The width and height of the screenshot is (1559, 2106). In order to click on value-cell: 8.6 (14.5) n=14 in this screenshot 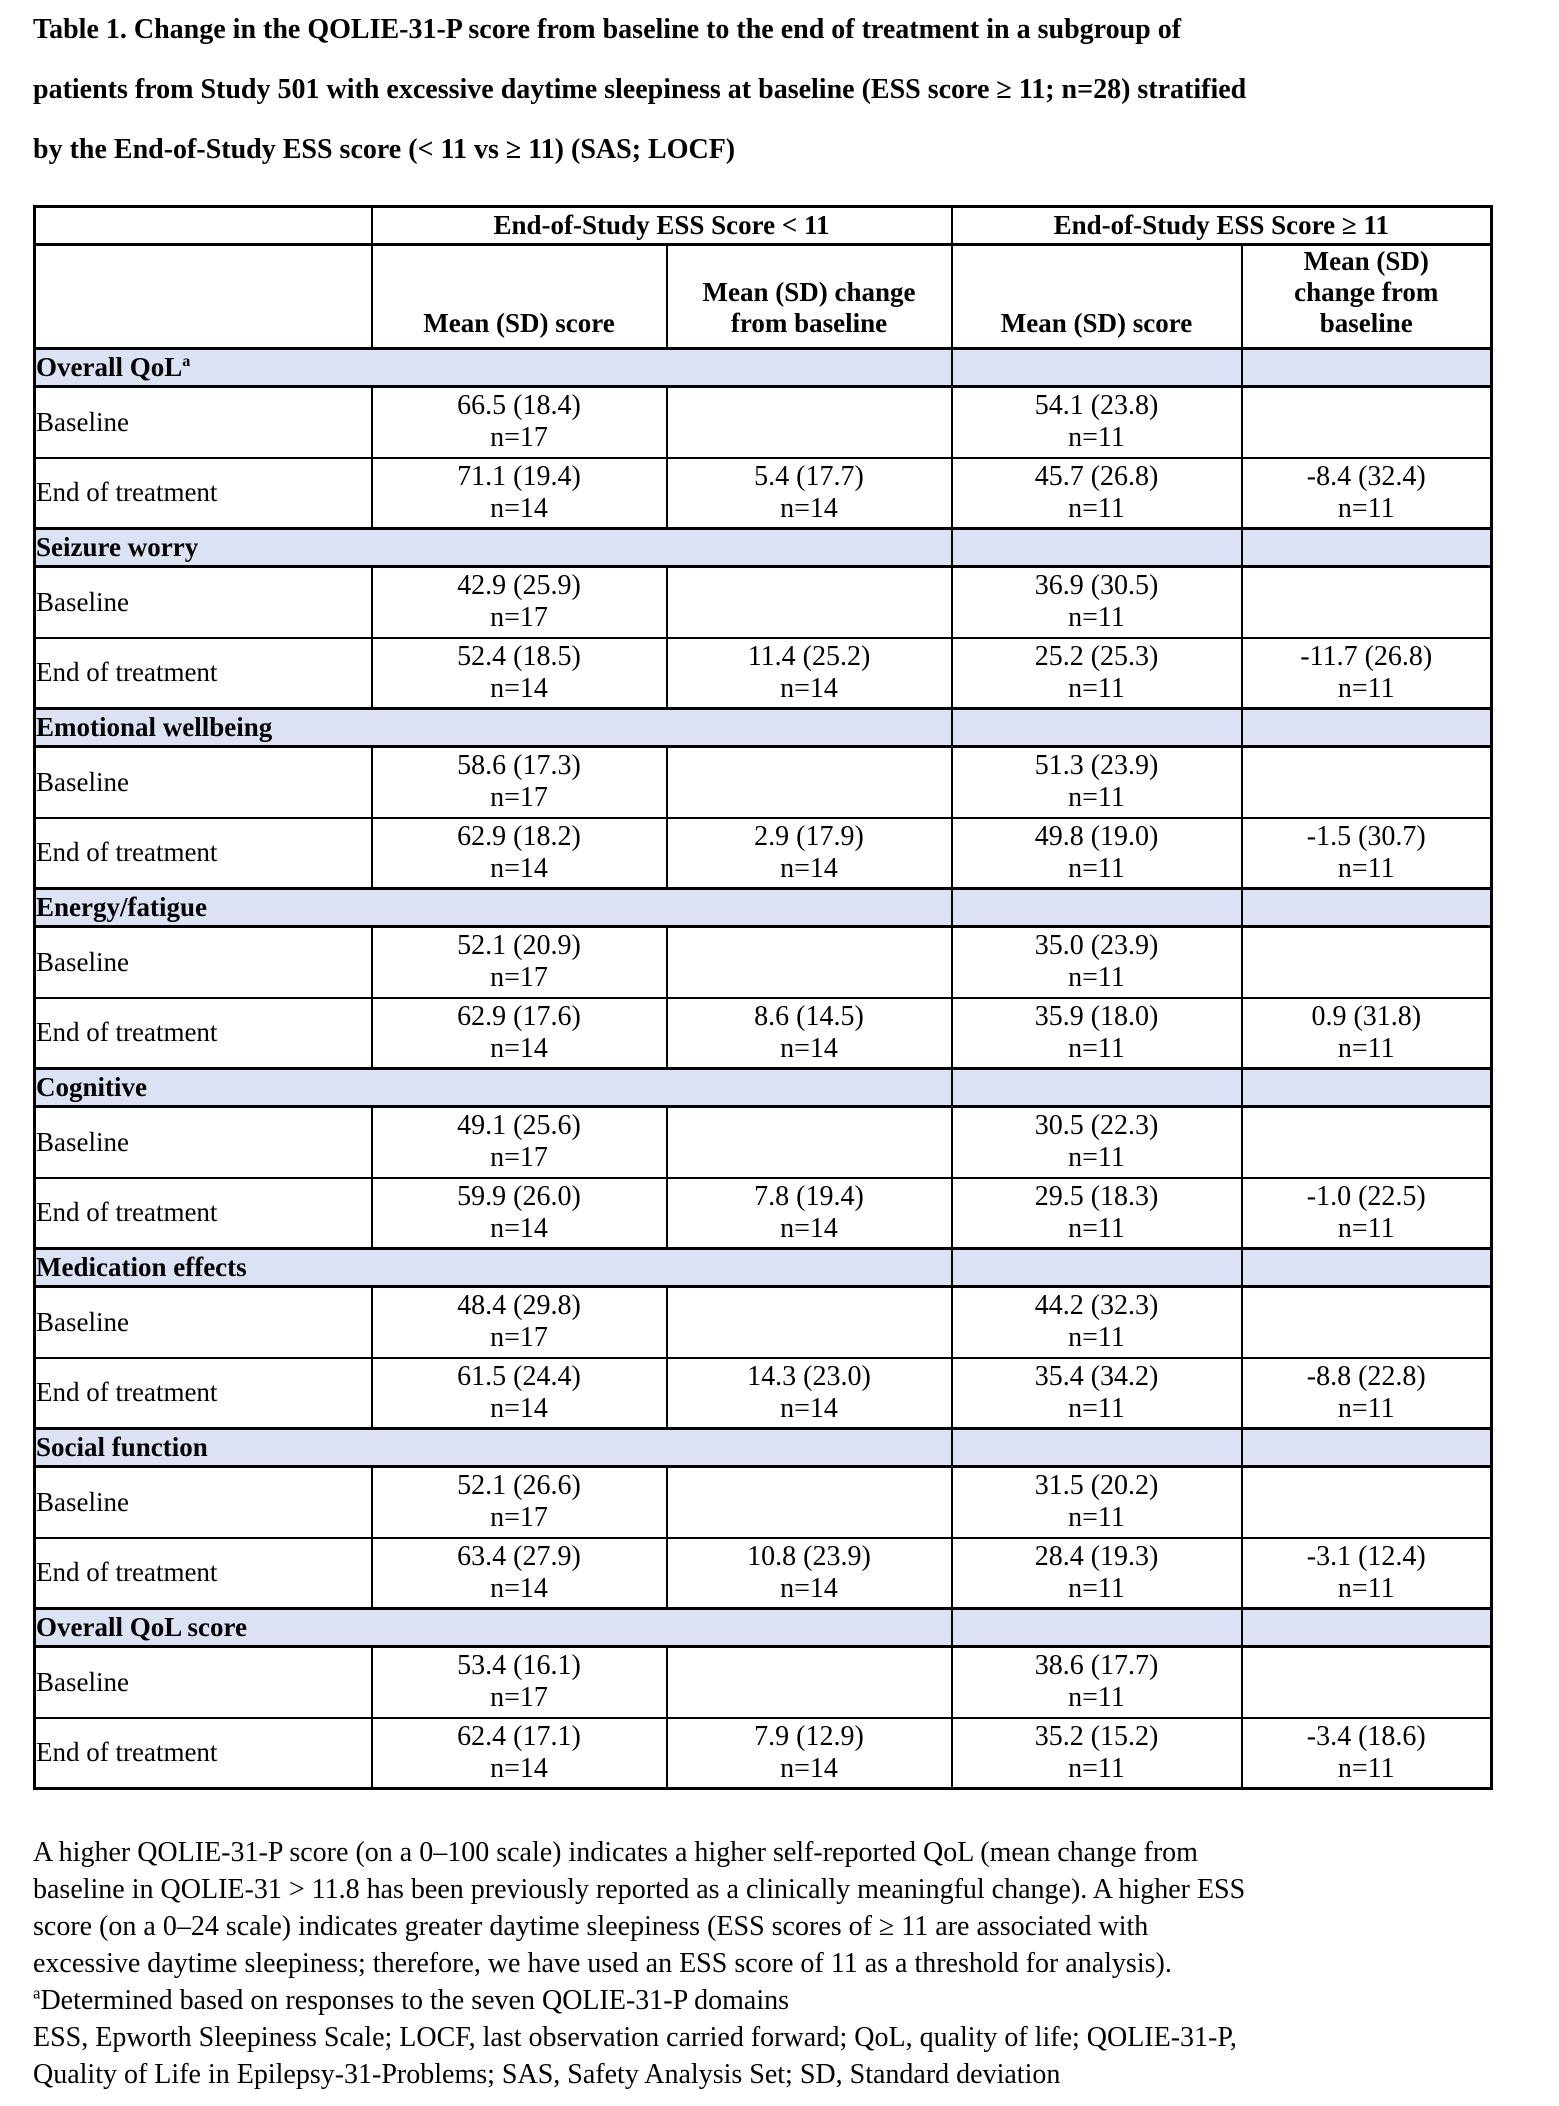, I will do `click(809, 1033)`.